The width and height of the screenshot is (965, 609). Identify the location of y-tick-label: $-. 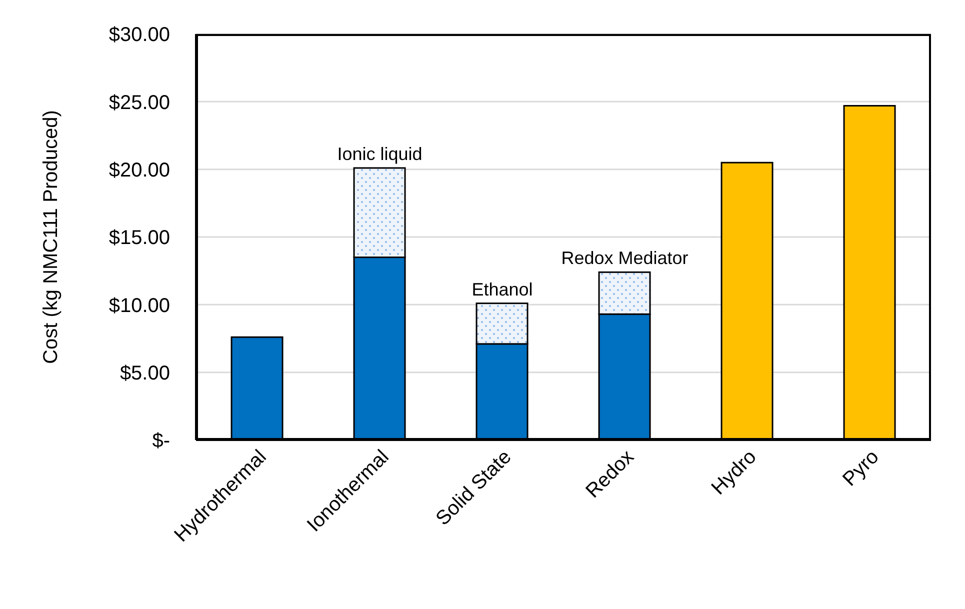
(161, 441).